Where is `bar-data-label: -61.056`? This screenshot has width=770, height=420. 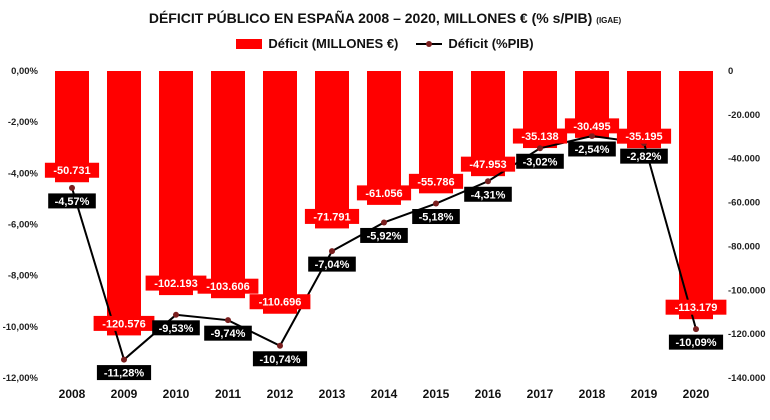
bar-data-label: -61.056 is located at coordinates (383, 194).